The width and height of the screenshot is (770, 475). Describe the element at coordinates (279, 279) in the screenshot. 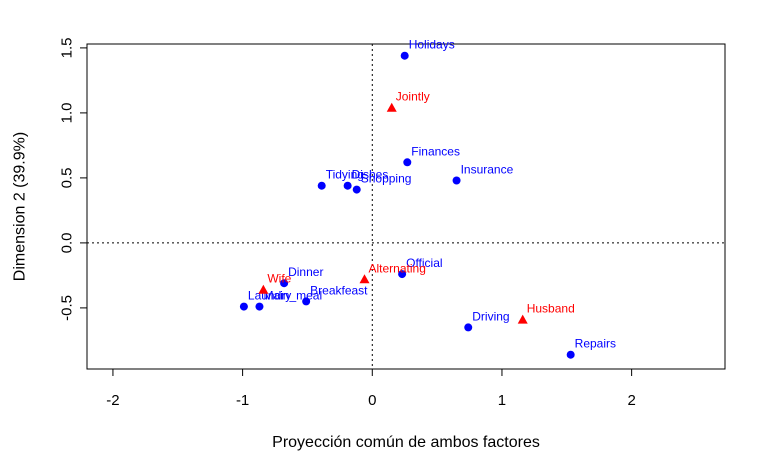

I see `point-label: Wife` at that location.